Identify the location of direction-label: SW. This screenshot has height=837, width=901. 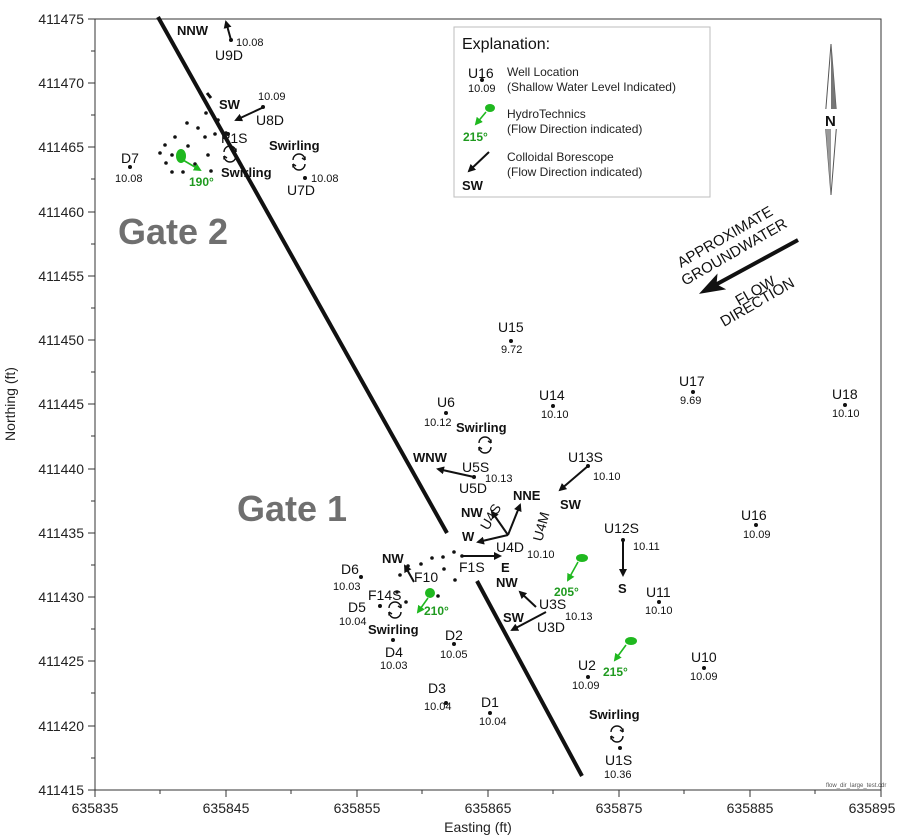
(514, 617).